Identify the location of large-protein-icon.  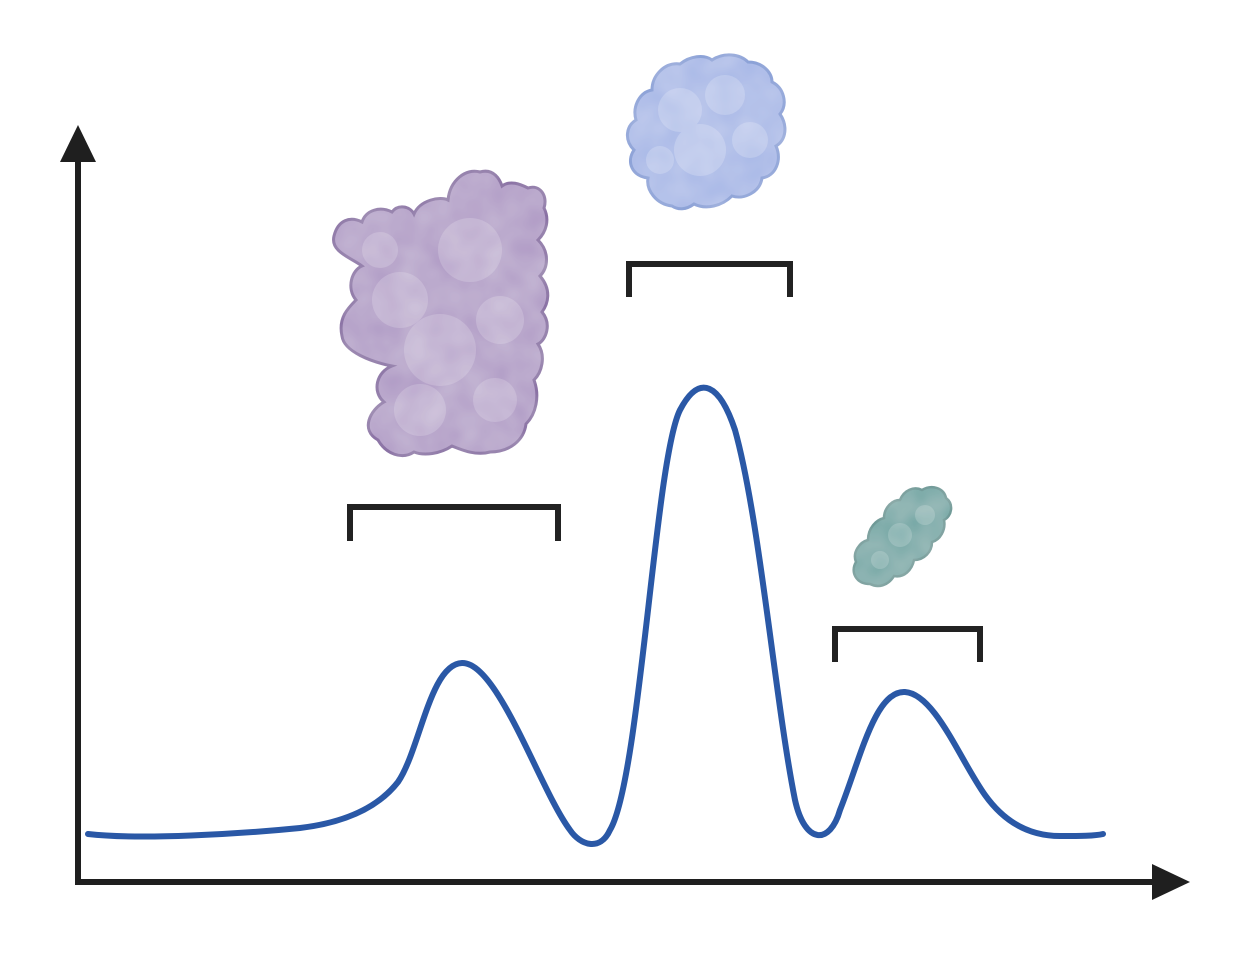
(441, 313).